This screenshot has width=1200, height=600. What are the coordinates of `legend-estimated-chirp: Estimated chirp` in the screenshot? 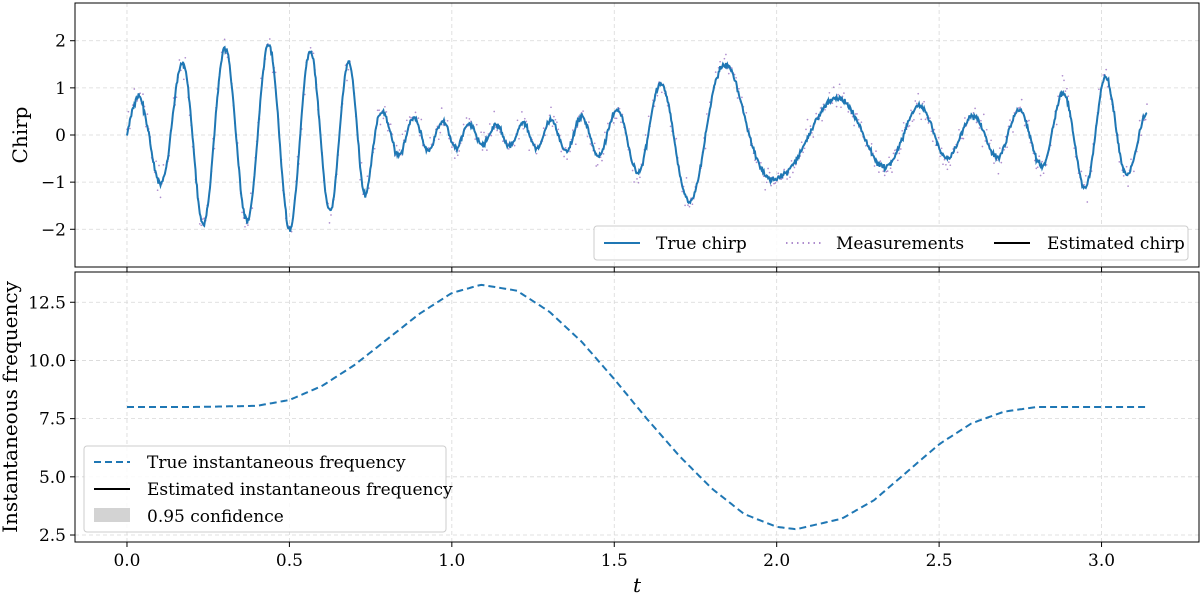 It's located at (1116, 244).